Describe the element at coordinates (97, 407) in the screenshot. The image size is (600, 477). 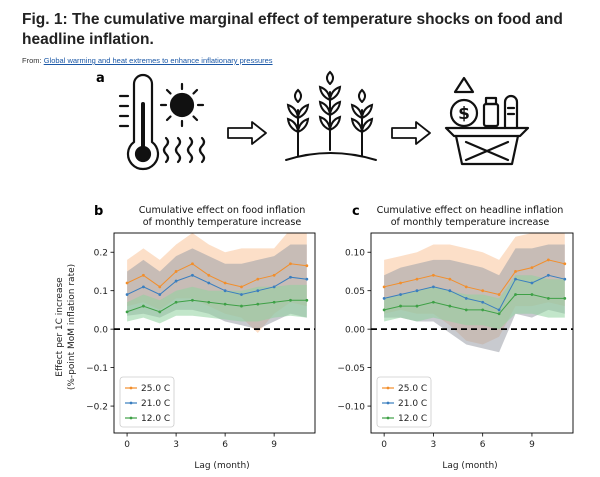
I see `y-tick-label-b-0: −0.2` at that location.